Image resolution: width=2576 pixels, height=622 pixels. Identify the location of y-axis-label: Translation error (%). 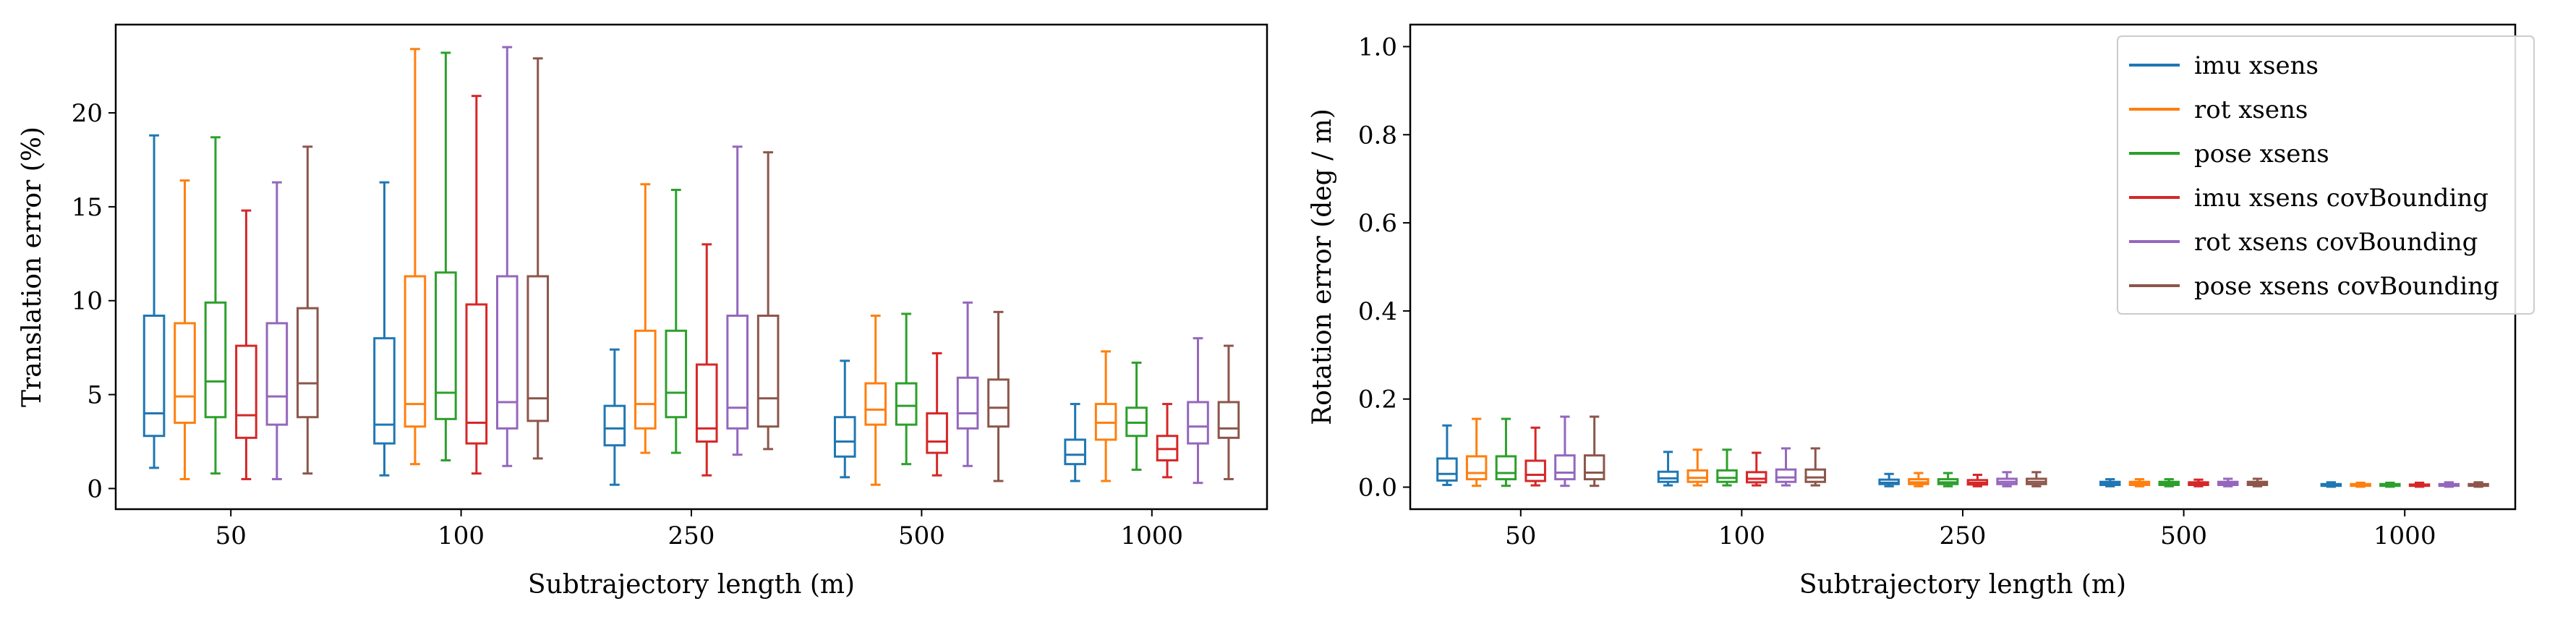
(32, 267).